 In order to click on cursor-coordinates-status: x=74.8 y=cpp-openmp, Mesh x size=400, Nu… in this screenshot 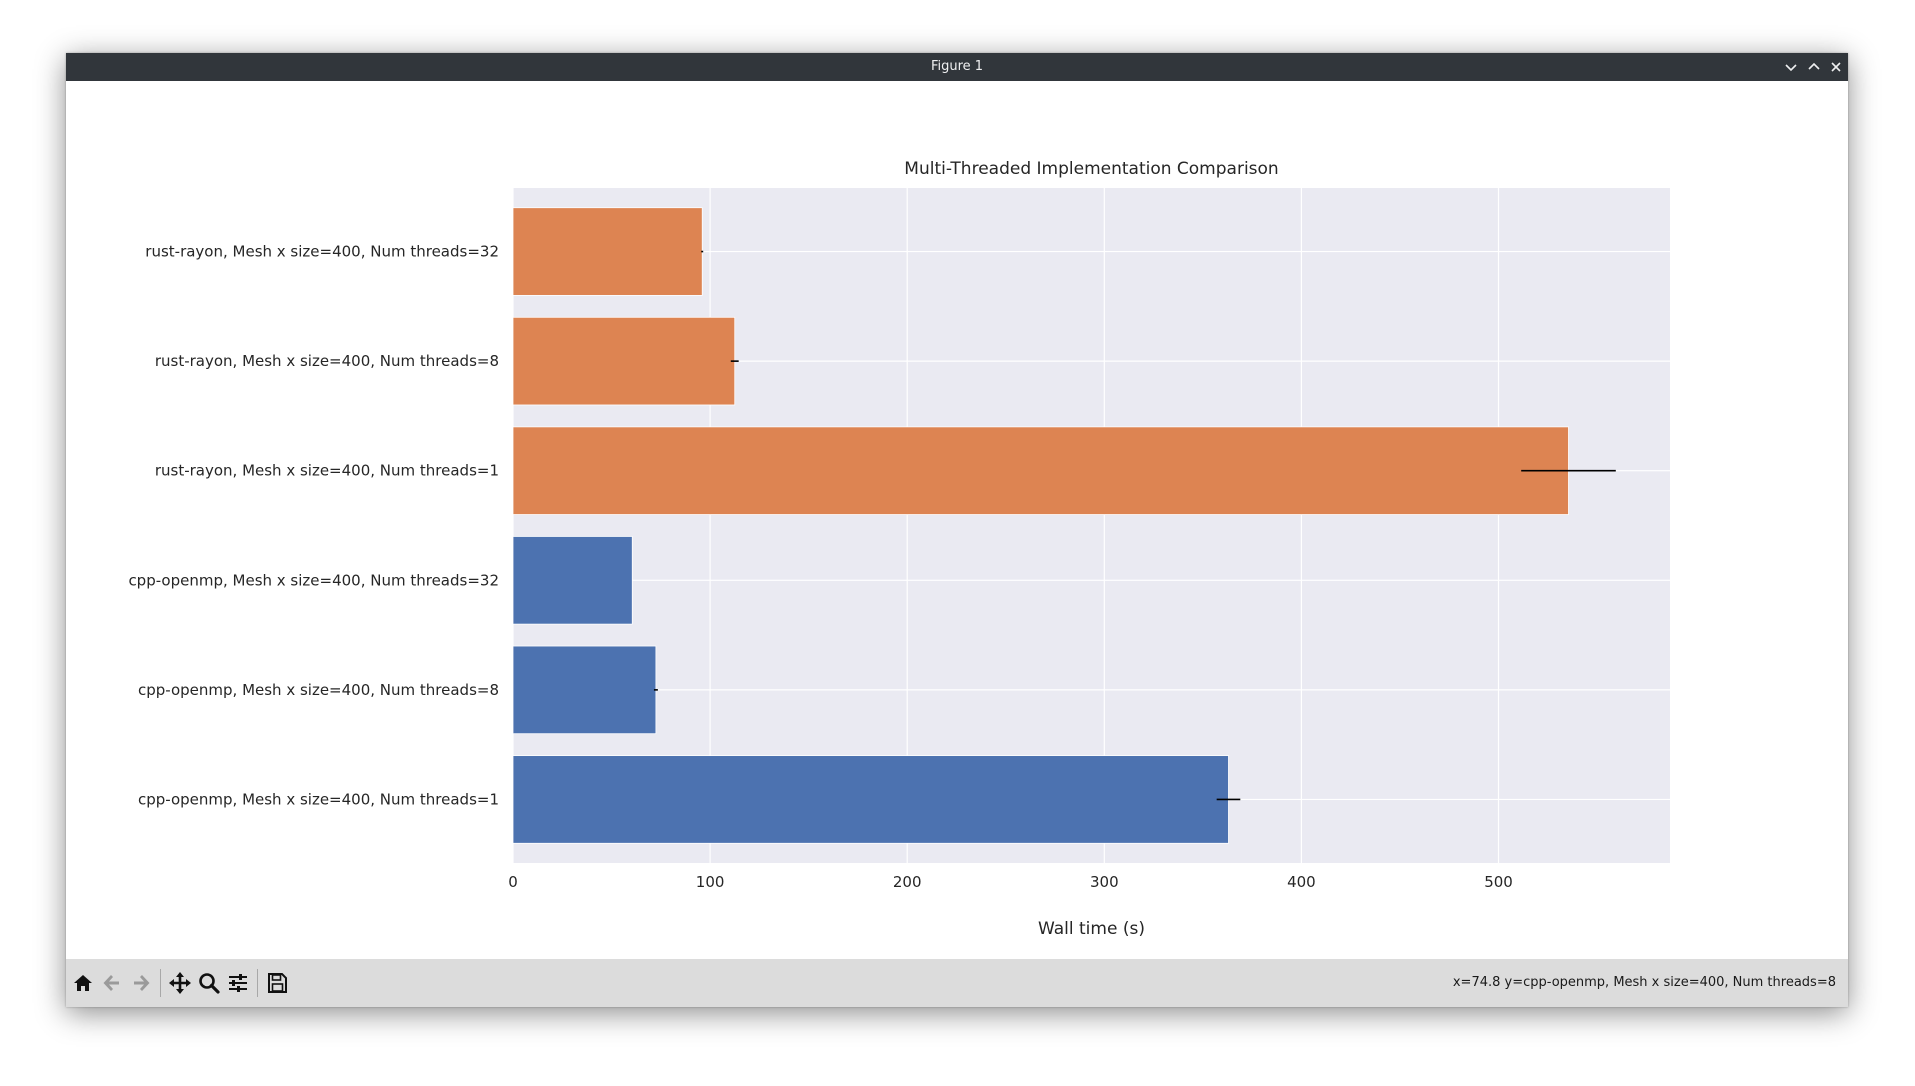, I will do `click(1644, 982)`.